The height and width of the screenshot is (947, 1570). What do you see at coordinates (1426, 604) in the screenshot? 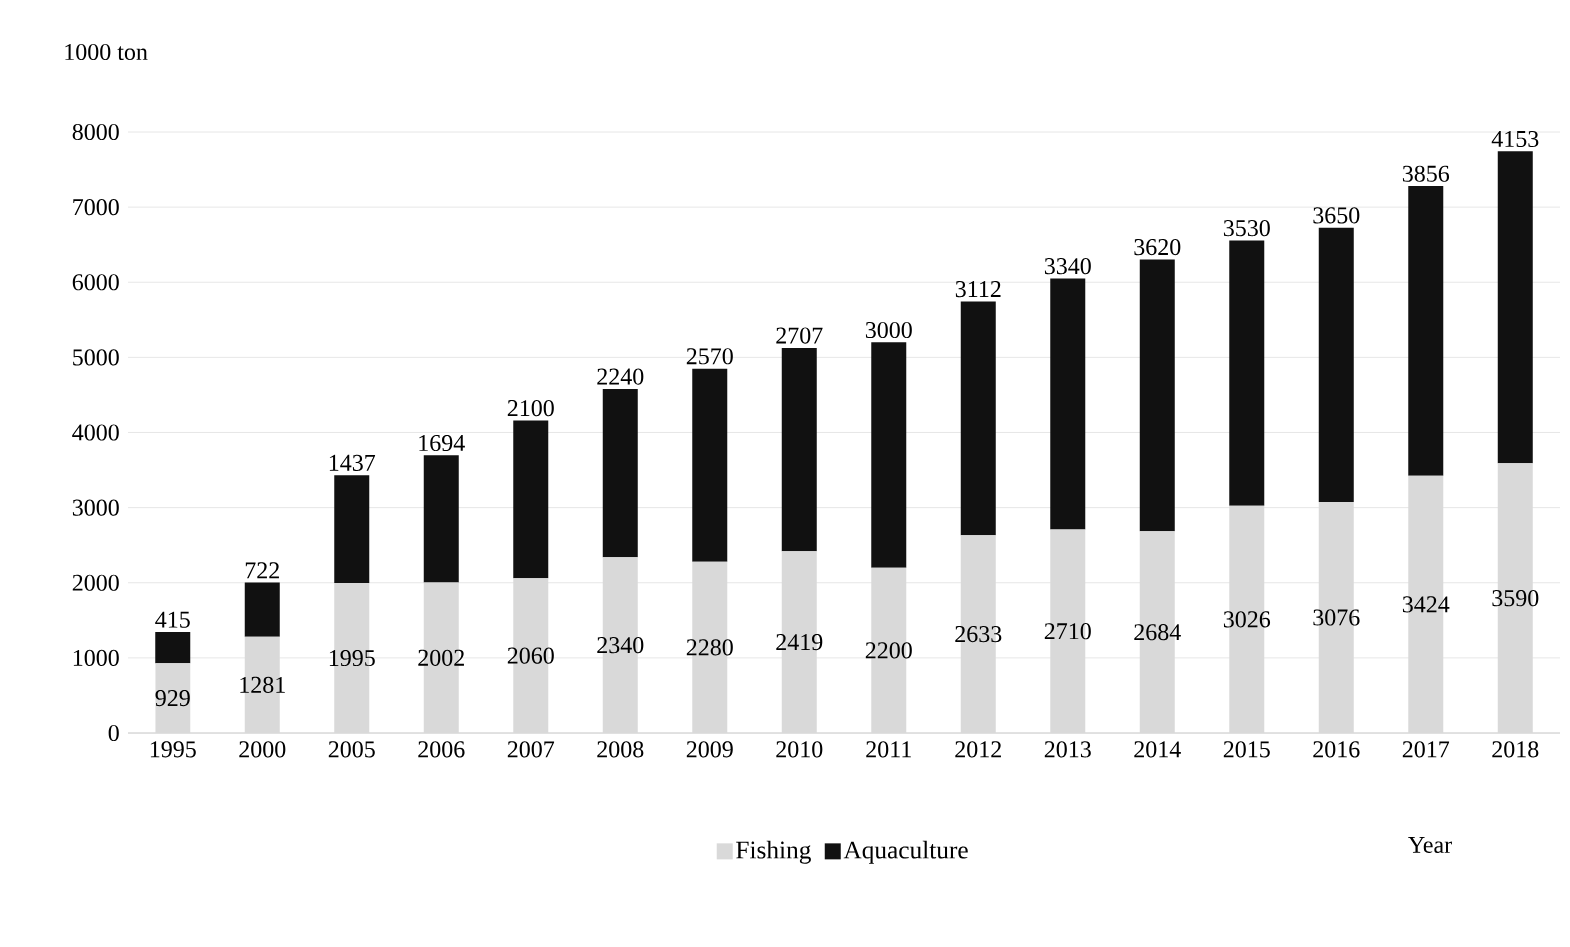
I see `data-label: 3424` at bounding box center [1426, 604].